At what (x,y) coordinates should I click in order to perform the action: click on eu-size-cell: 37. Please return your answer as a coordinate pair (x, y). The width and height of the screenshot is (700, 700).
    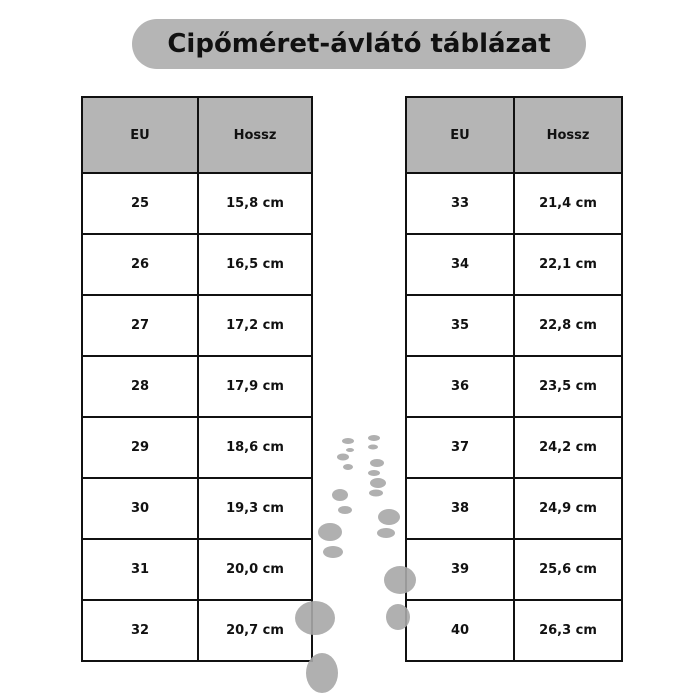
    Looking at the image, I should click on (460, 447).